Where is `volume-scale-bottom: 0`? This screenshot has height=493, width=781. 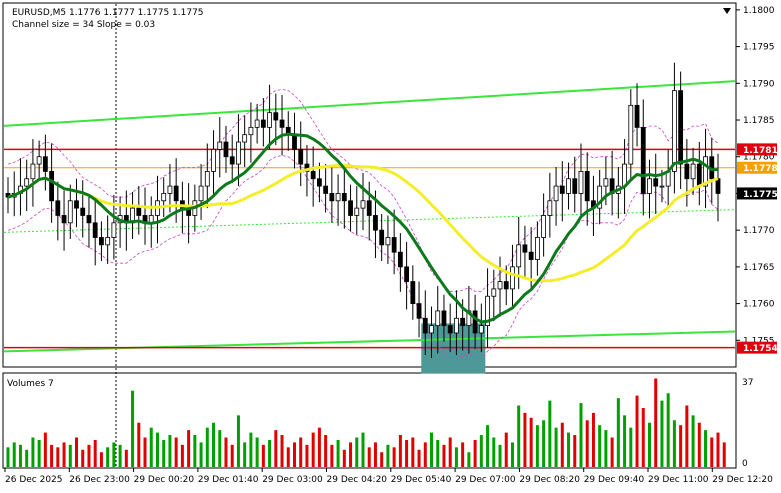
volume-scale-bottom: 0 is located at coordinates (745, 464).